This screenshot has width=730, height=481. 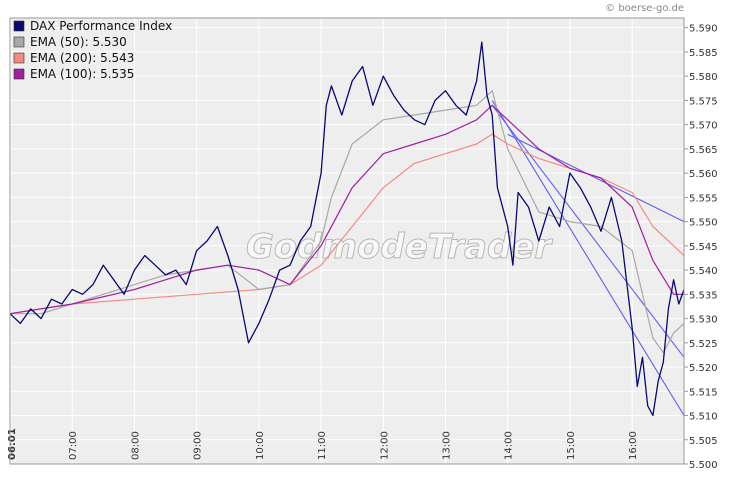 What do you see at coordinates (703, 174) in the screenshot?
I see `y-tick-label: 5.560` at bounding box center [703, 174].